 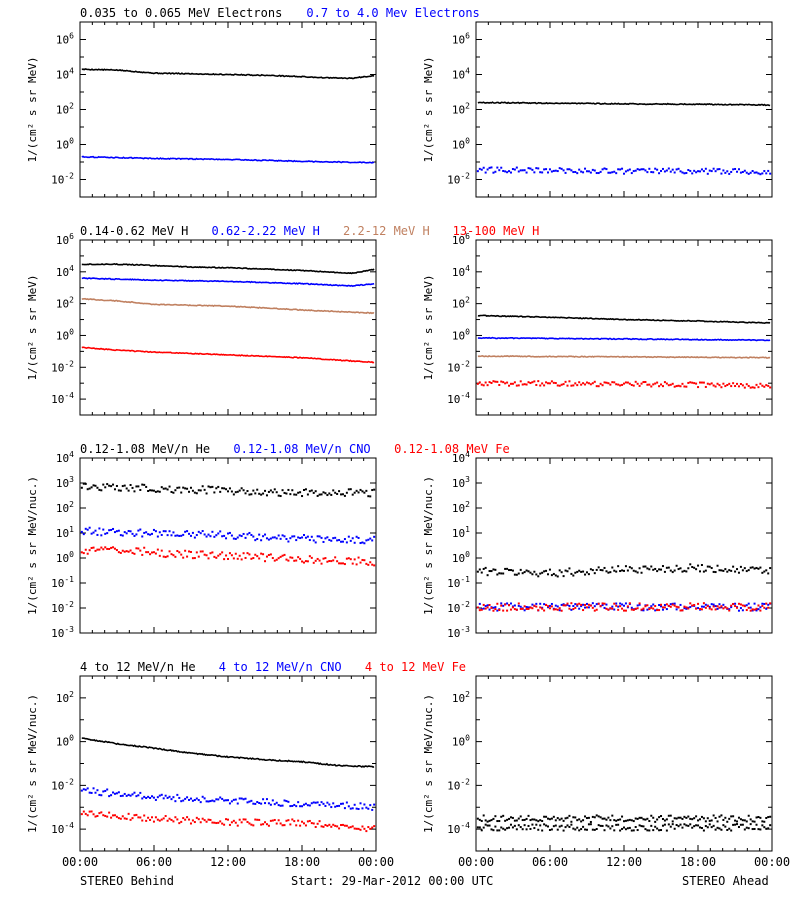 I want to click on plot-frame, so click(x=624, y=763).